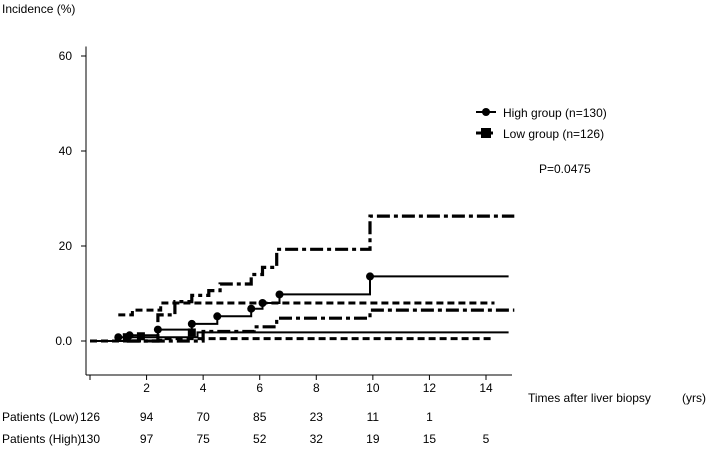 The height and width of the screenshot is (450, 708). Describe the element at coordinates (203, 439) in the screenshot. I see `risk-cell: 75` at that location.